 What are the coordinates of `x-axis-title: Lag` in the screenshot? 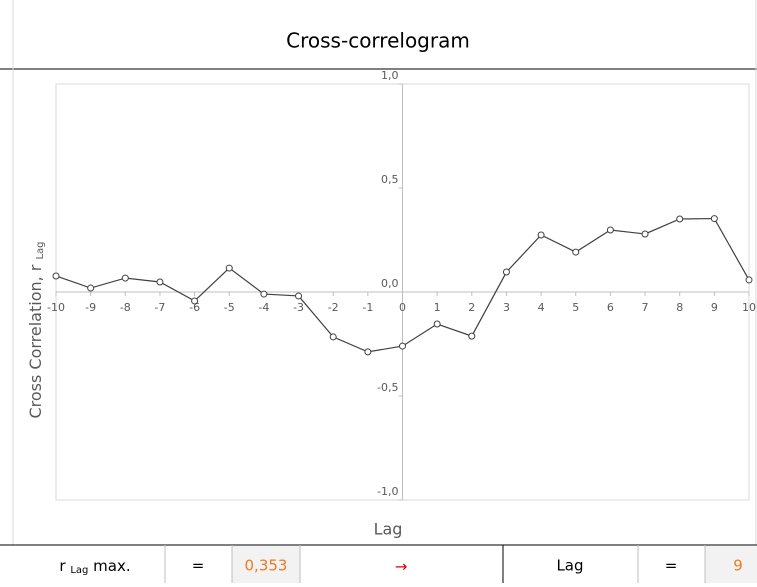 It's located at (388, 529).